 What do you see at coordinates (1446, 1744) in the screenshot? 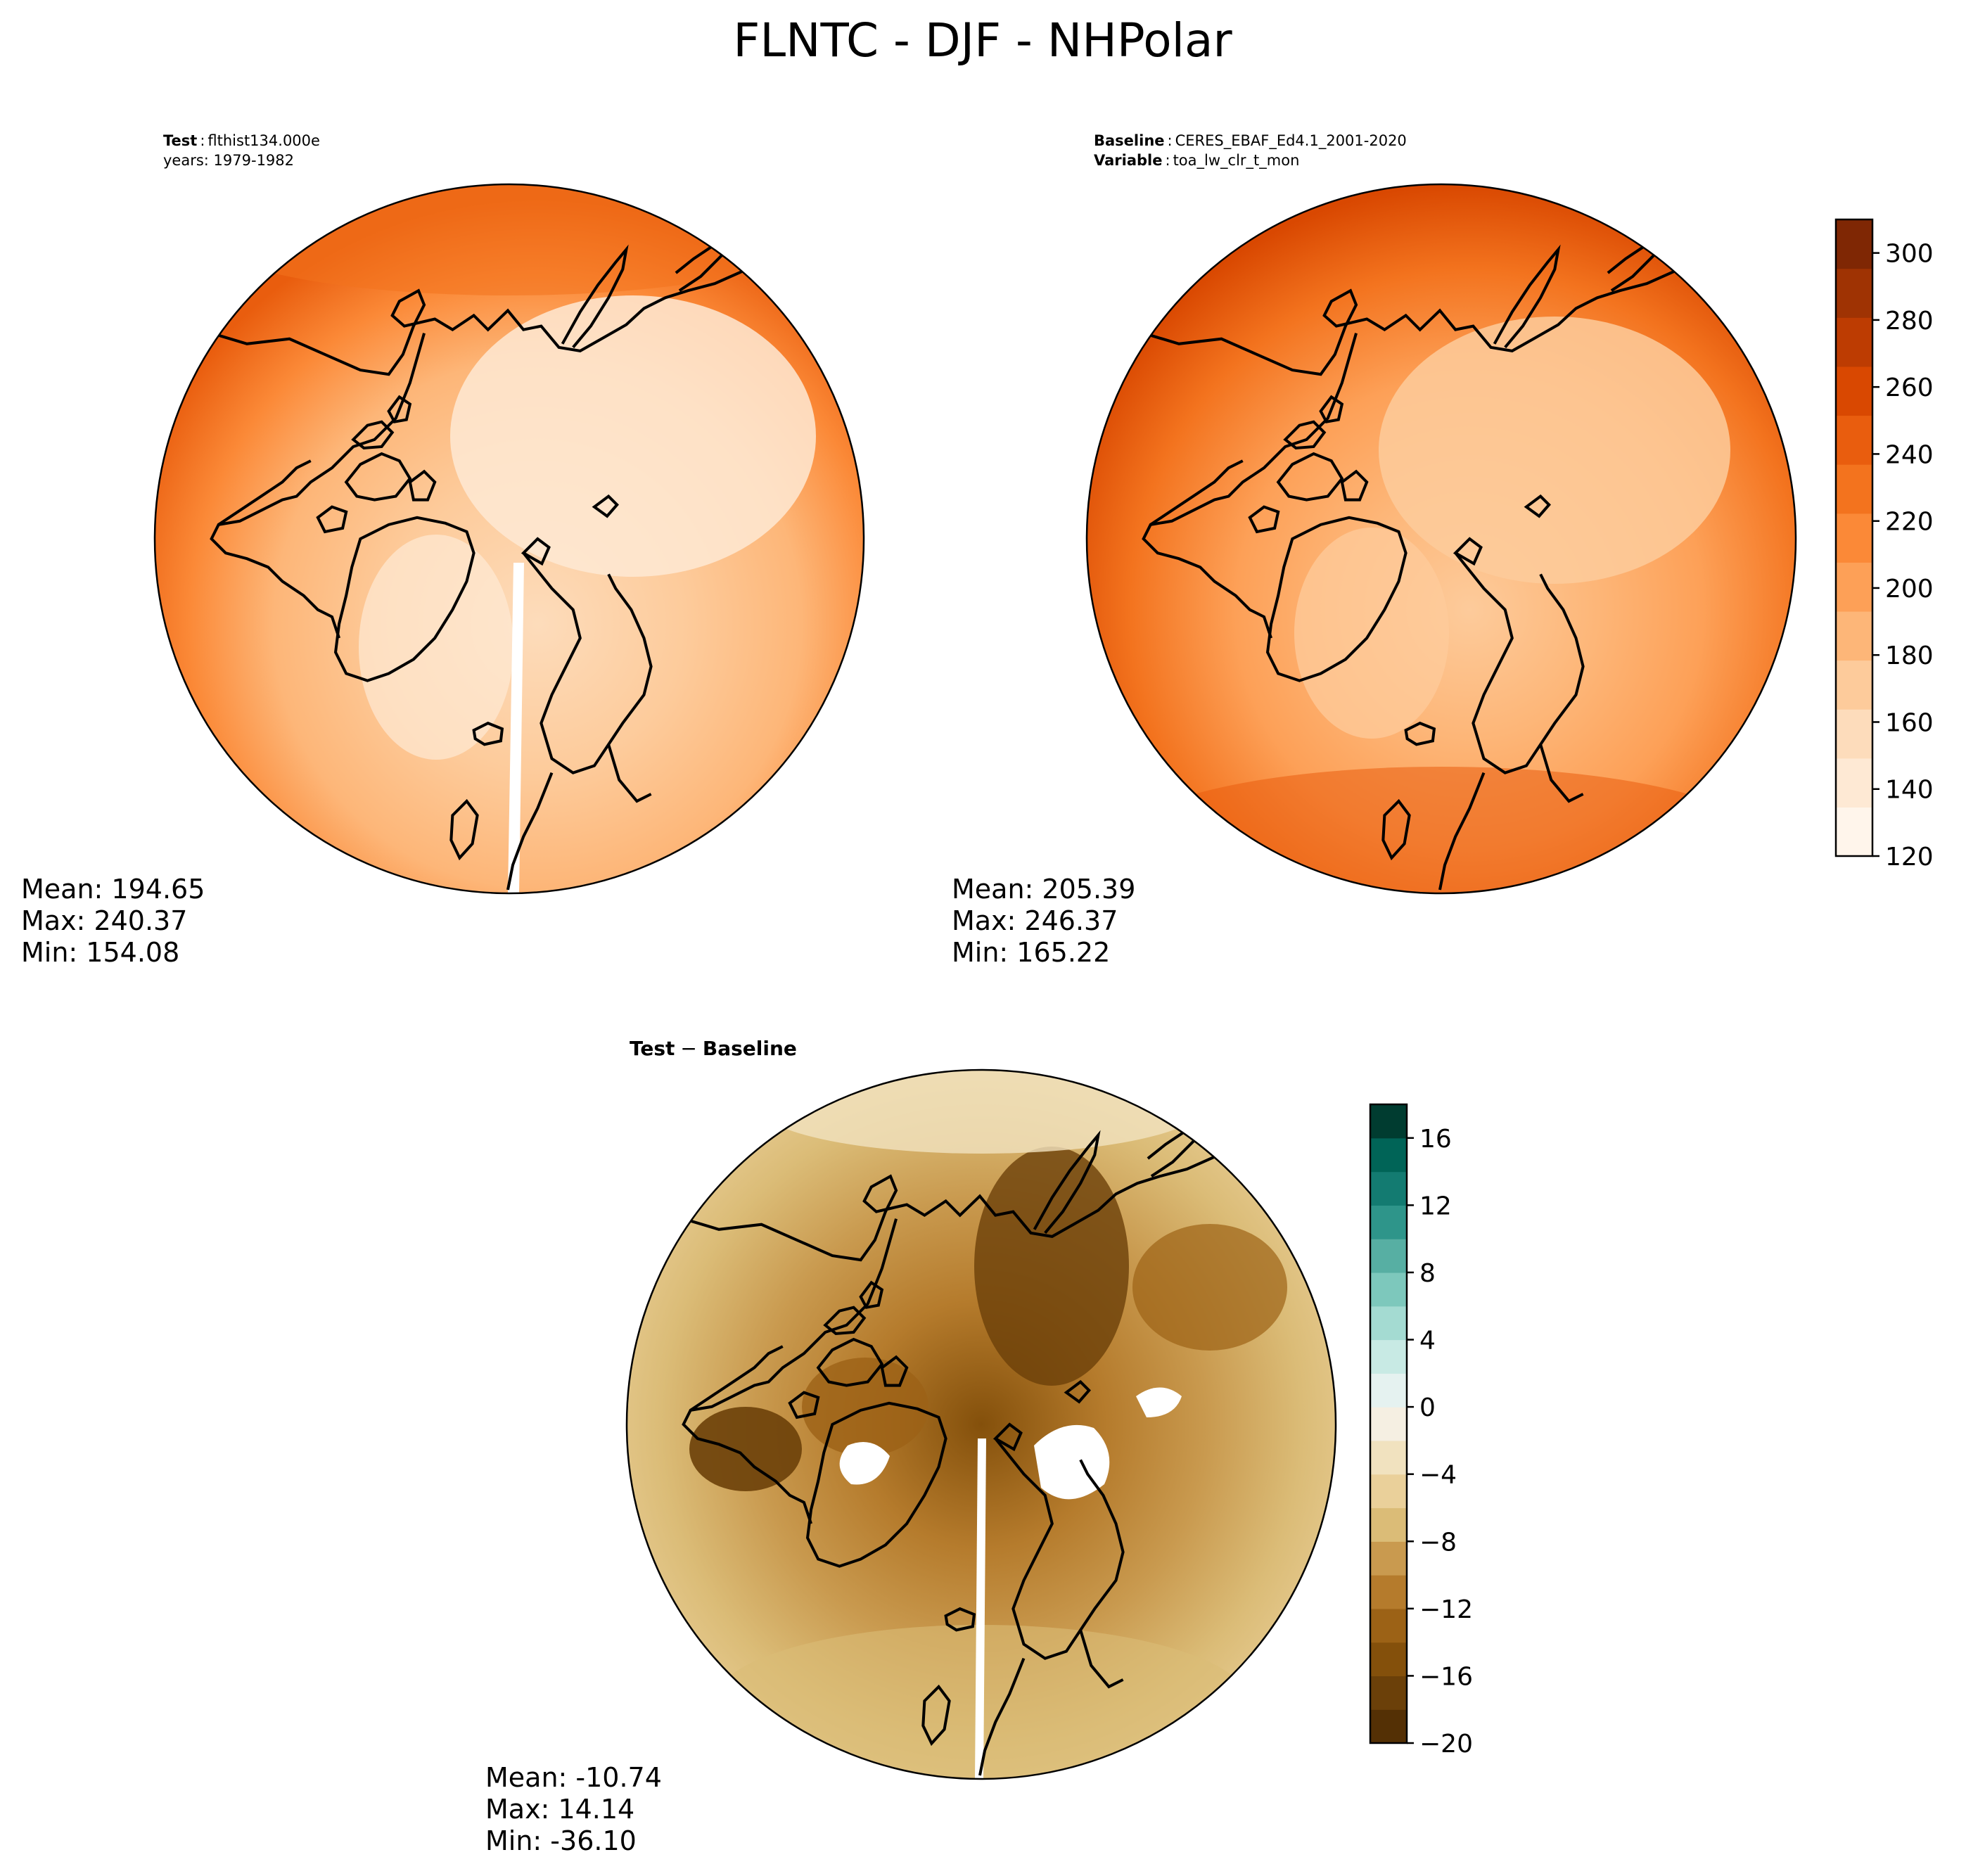
I see `colorbar-diff-tick-label: −20` at bounding box center [1446, 1744].